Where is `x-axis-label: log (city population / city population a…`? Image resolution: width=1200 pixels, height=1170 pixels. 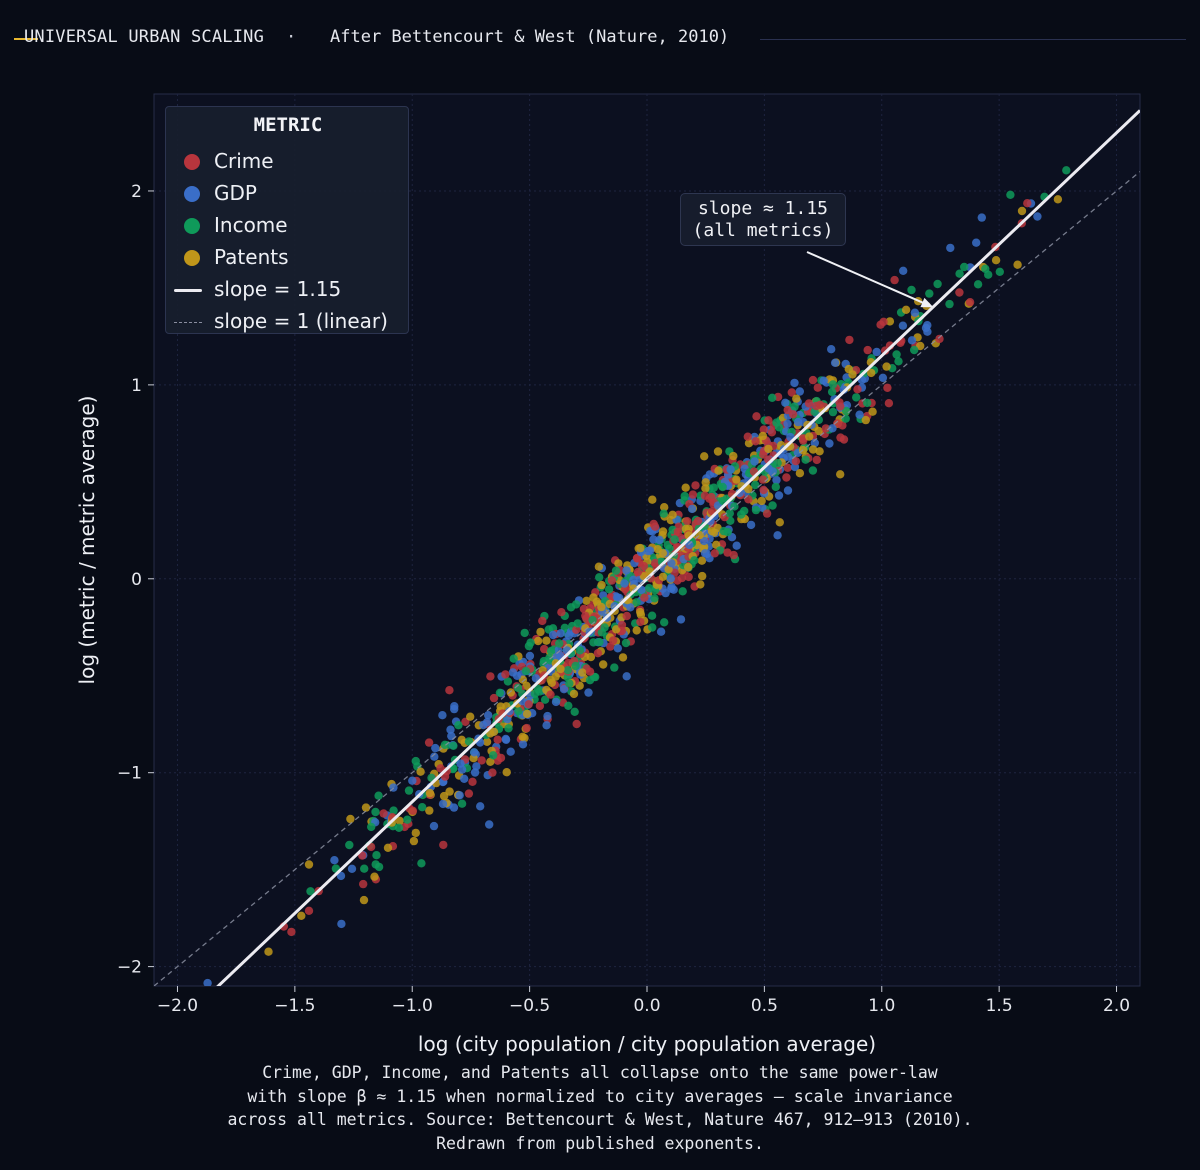 x-axis-label: log (city population / city population a… is located at coordinates (647, 1044).